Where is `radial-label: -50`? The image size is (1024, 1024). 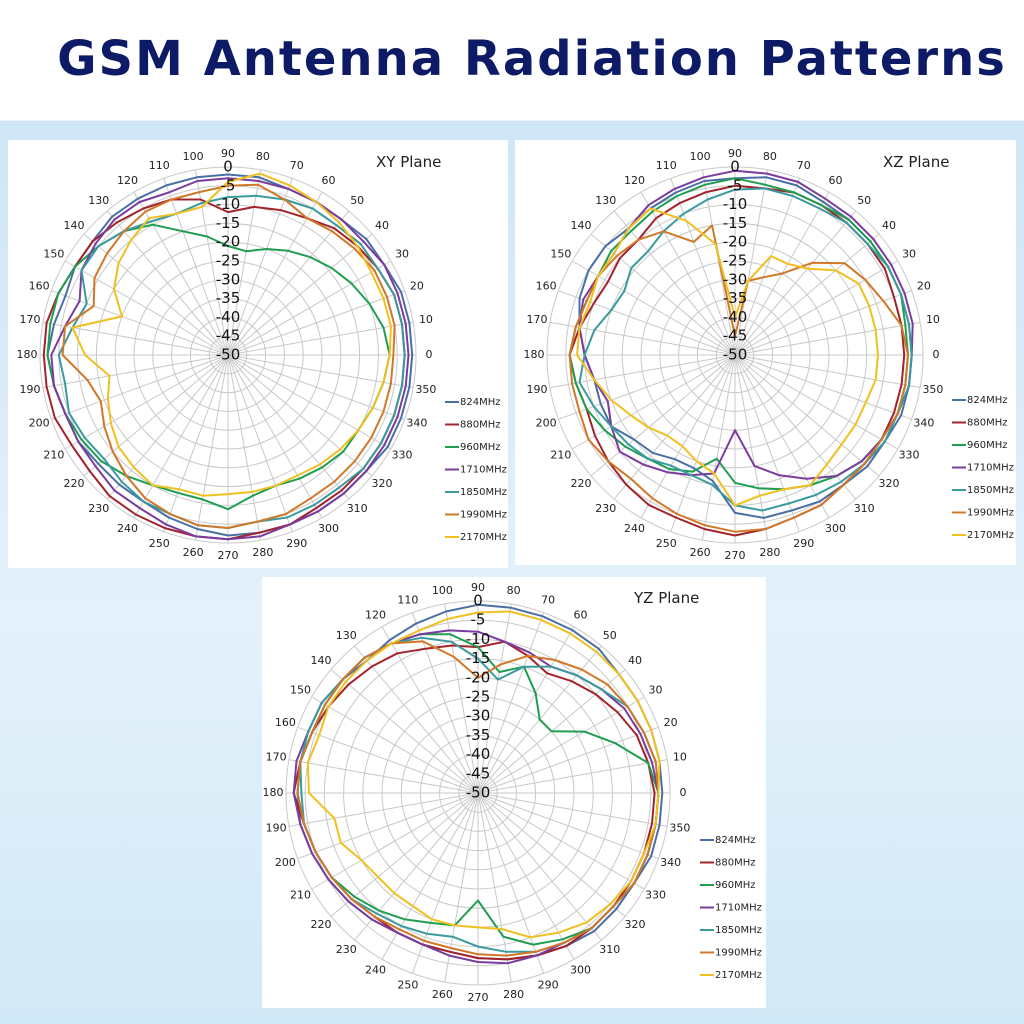 radial-label: -50 is located at coordinates (228, 355).